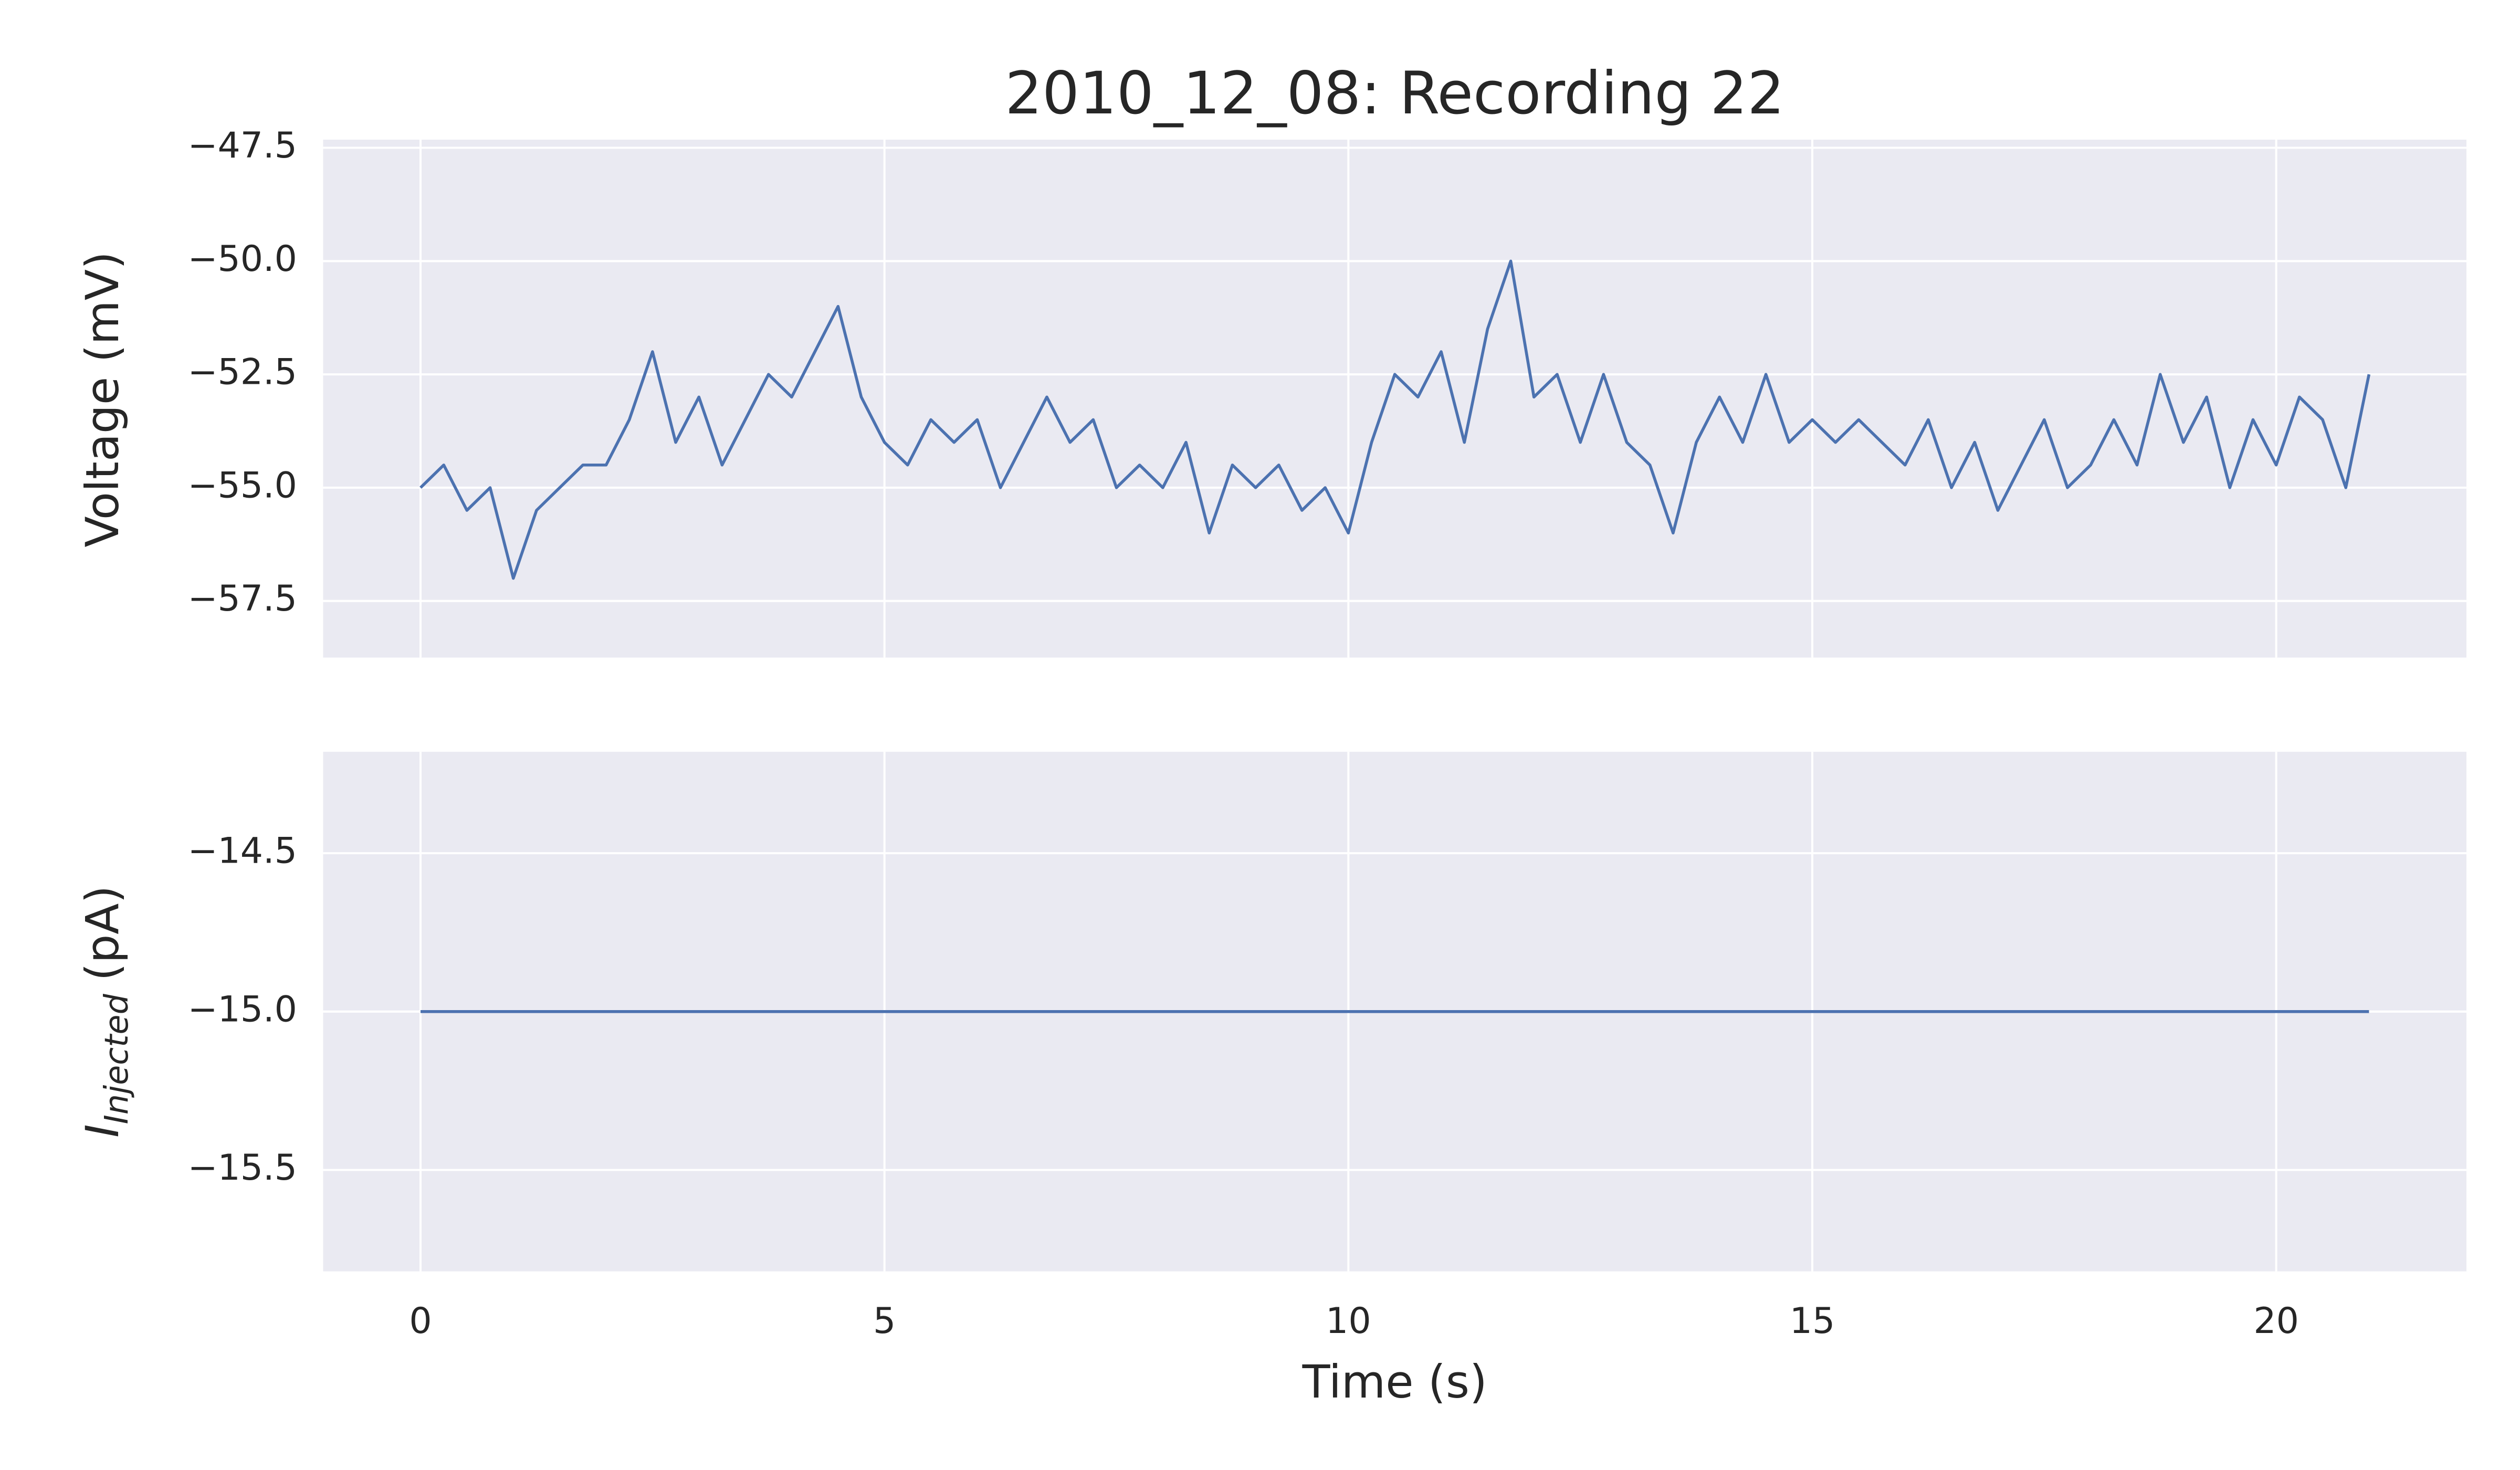  What do you see at coordinates (1348, 1321) in the screenshot?
I see `x-tick-label: 10` at bounding box center [1348, 1321].